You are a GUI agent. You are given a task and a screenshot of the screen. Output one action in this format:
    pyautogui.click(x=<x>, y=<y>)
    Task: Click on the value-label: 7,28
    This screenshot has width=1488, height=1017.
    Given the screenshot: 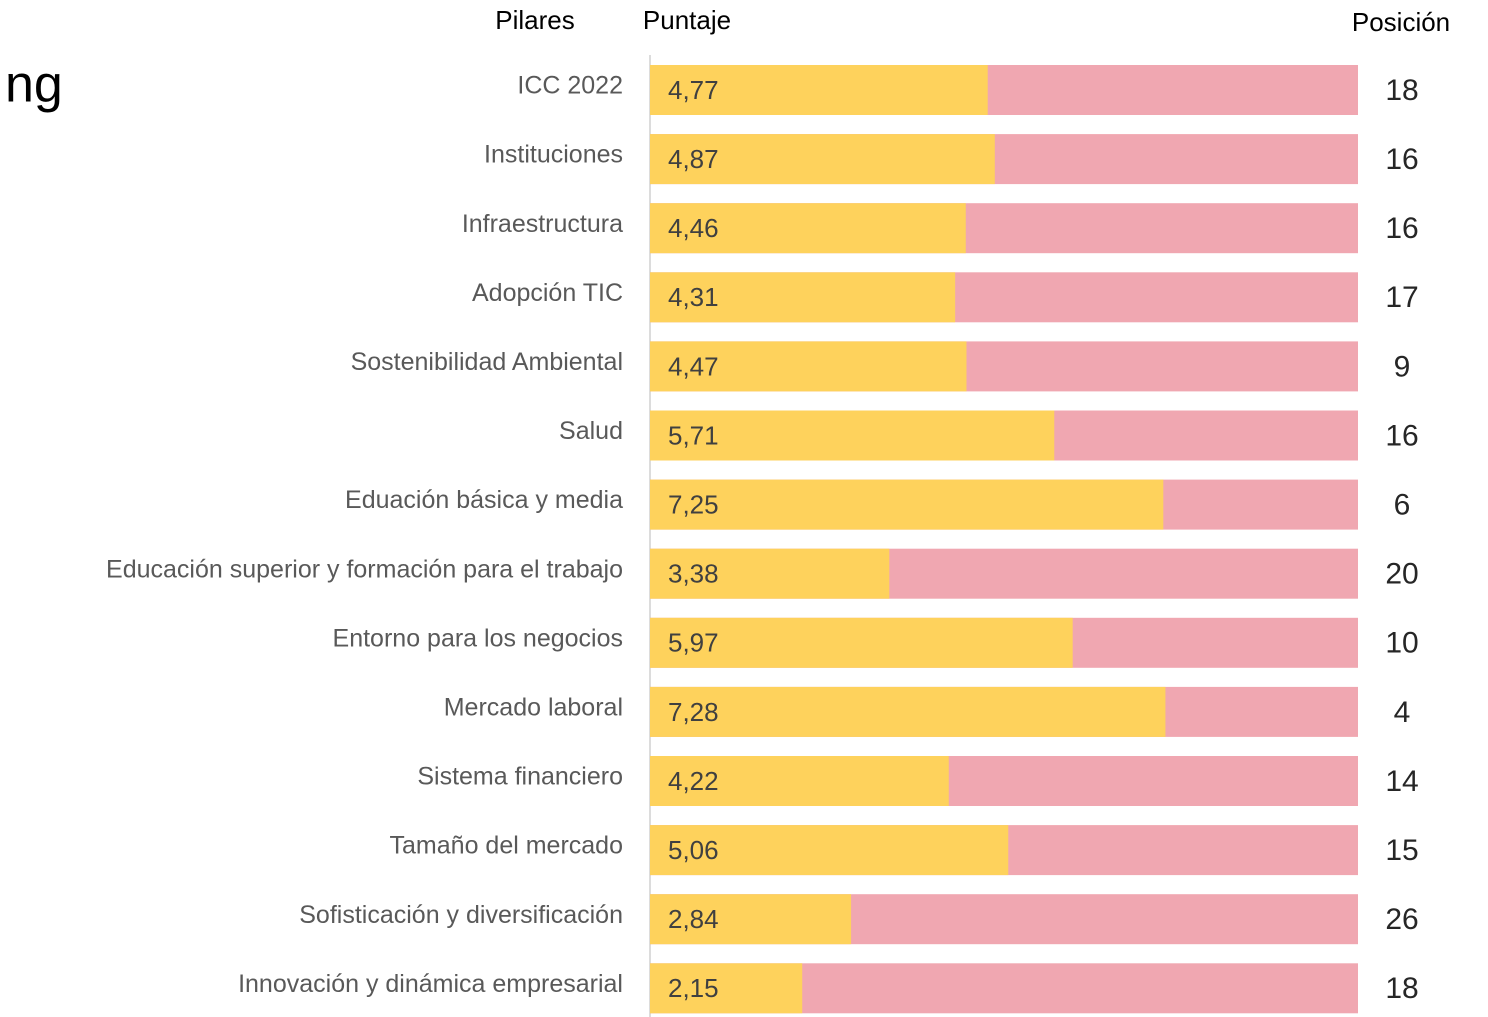 What is the action you would take?
    pyautogui.click(x=693, y=712)
    